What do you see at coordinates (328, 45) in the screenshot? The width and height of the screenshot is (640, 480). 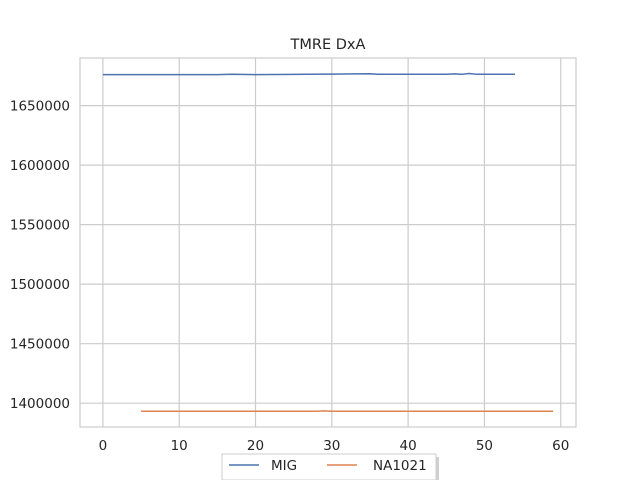 I see `chart-title: TMRE DxA` at bounding box center [328, 45].